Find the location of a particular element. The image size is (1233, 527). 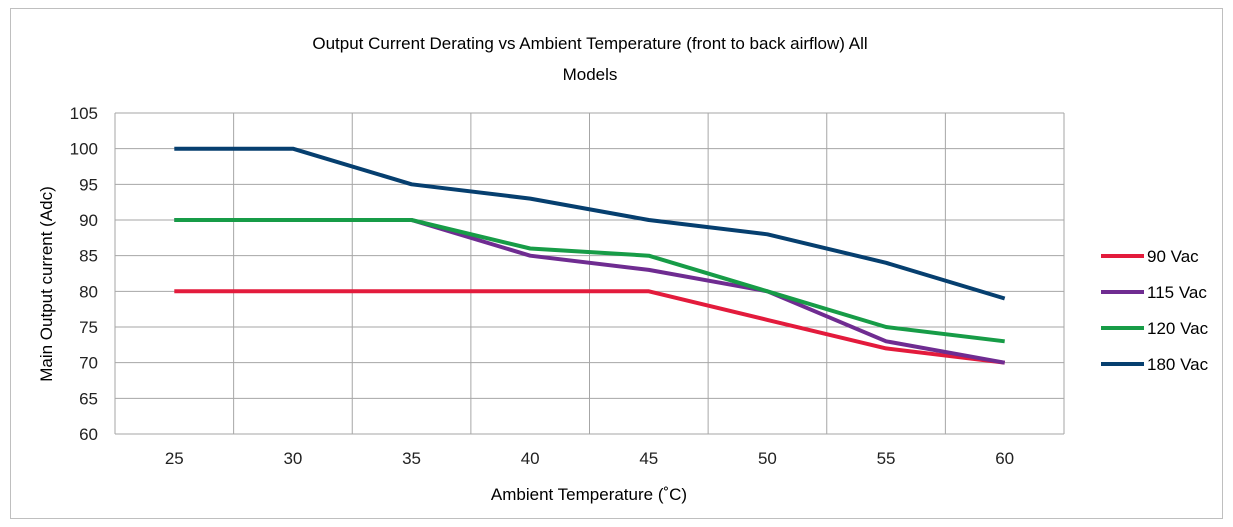

x-tick-label: 35 is located at coordinates (411, 458).